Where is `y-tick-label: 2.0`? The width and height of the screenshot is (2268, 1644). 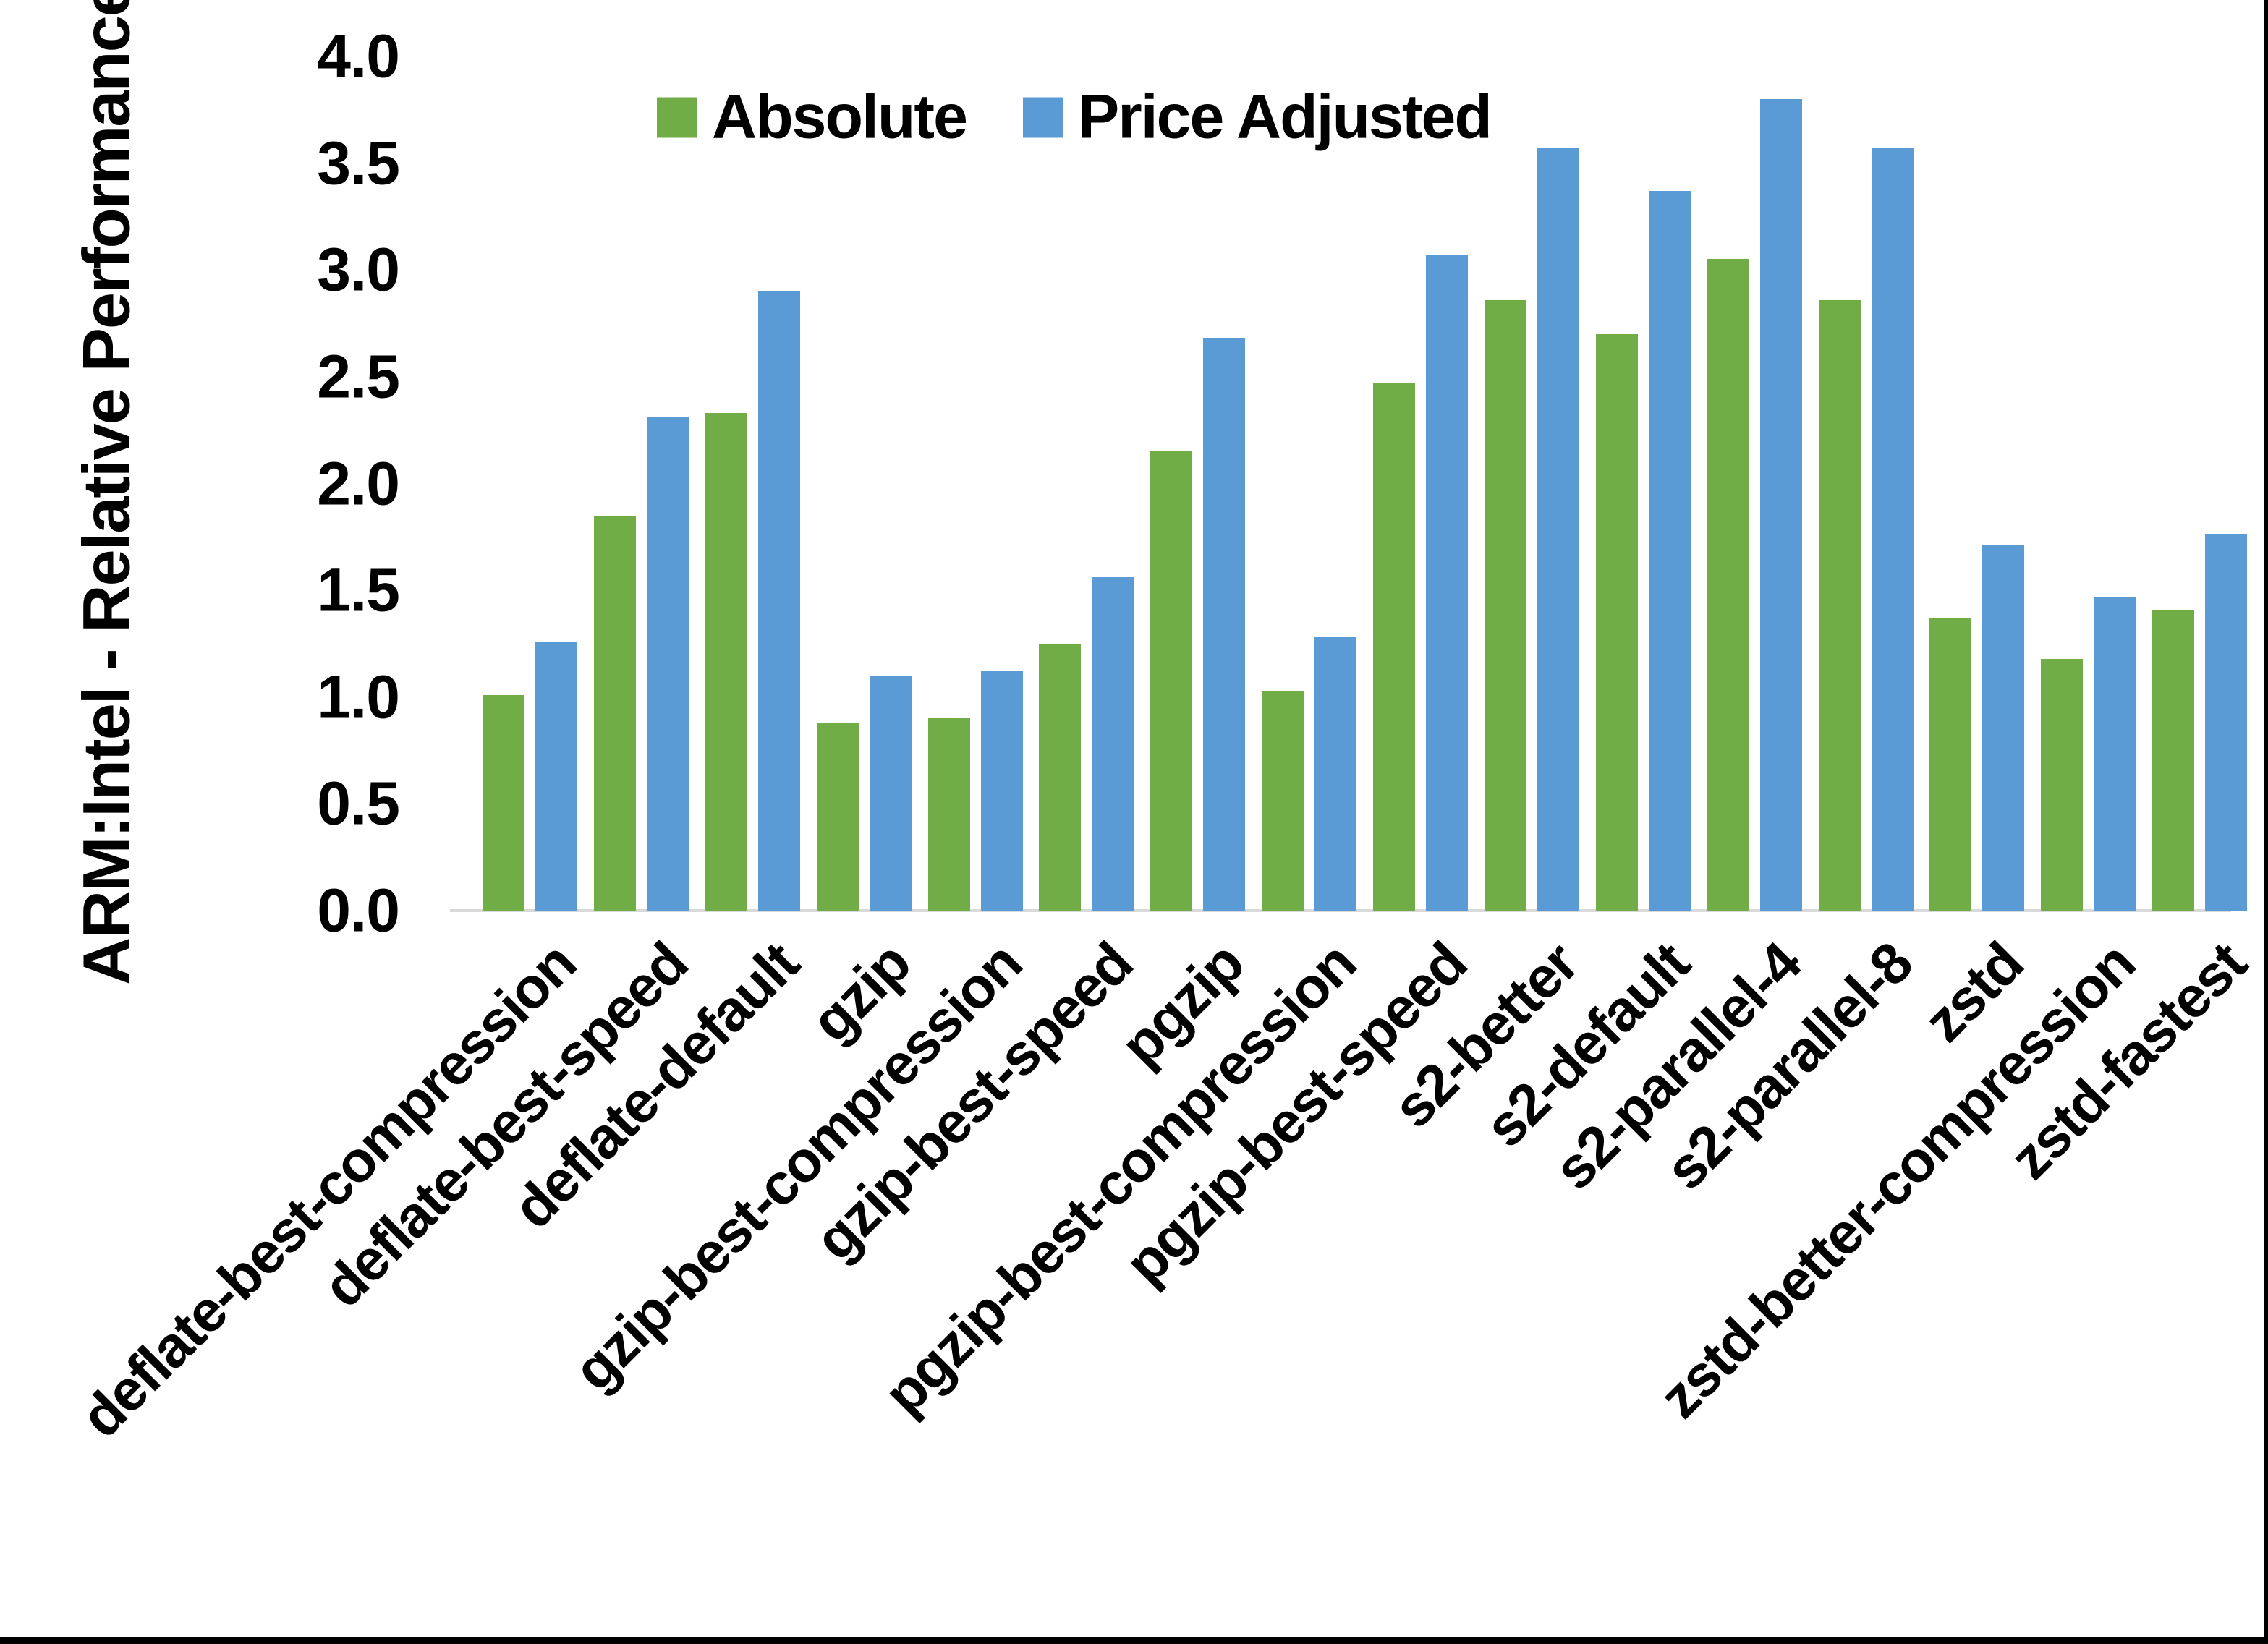 y-tick-label: 2.0 is located at coordinates (358, 483).